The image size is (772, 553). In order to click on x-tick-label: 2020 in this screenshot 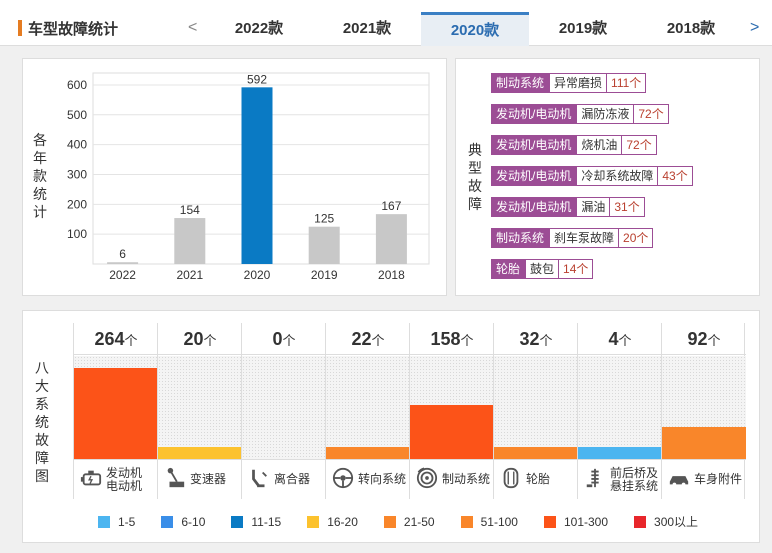, I will do `click(257, 275)`.